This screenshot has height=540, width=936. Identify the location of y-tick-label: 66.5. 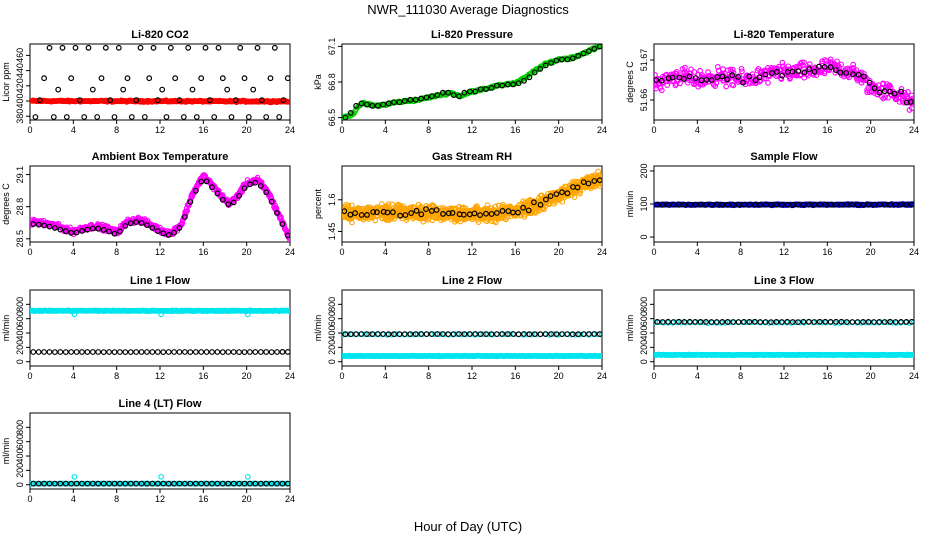
(332, 118).